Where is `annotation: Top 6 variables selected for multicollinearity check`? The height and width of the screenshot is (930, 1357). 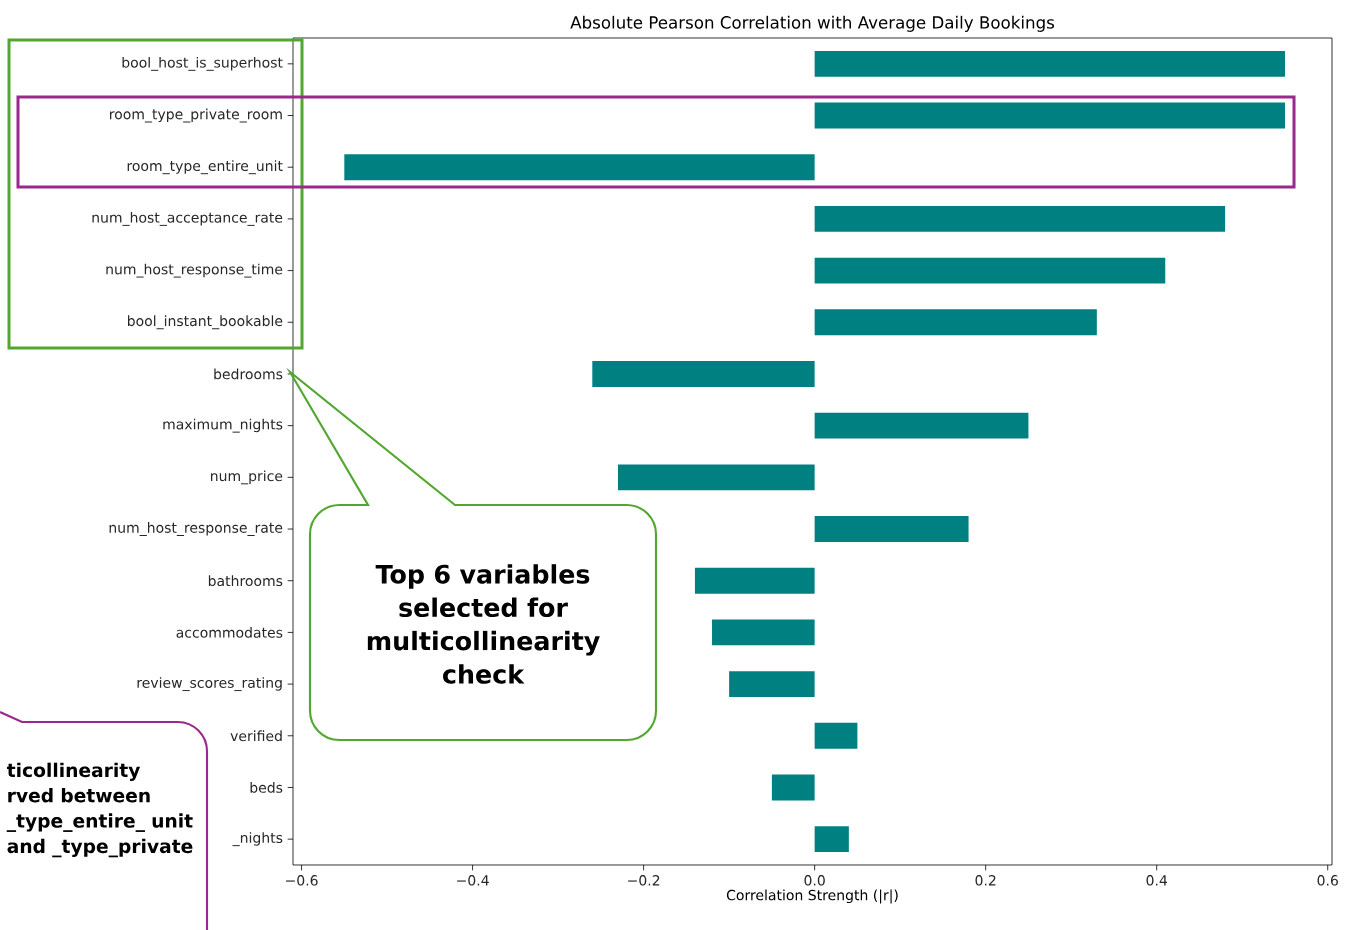 annotation: Top 6 variables selected for multicollinearity check is located at coordinates (483, 624).